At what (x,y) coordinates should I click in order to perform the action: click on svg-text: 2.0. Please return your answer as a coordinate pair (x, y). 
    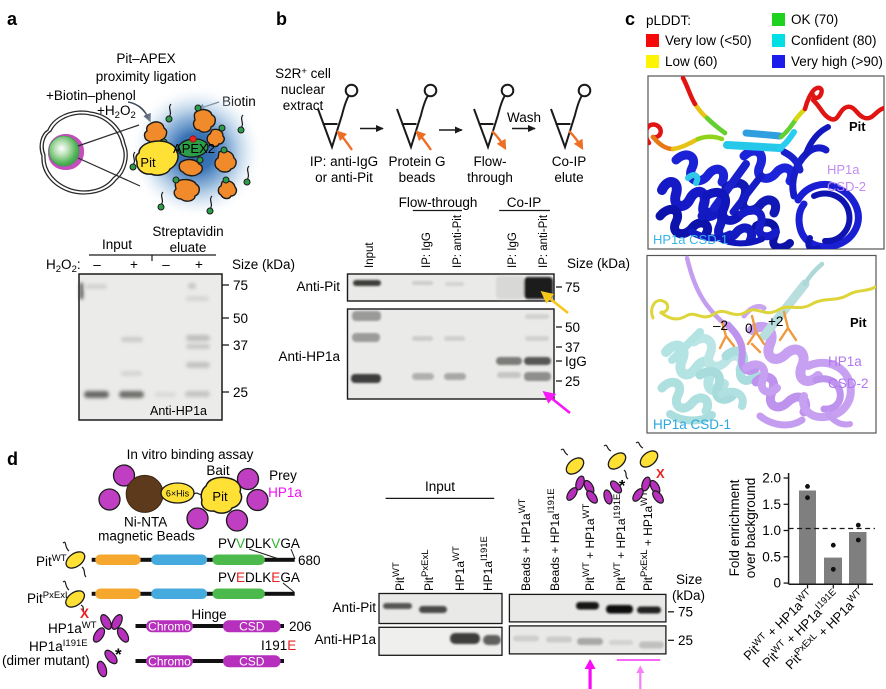
    Looking at the image, I should click on (771, 478).